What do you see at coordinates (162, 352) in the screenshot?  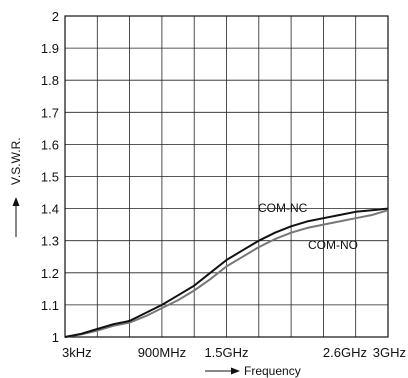 I see `x-tick-label: 900MHz` at bounding box center [162, 352].